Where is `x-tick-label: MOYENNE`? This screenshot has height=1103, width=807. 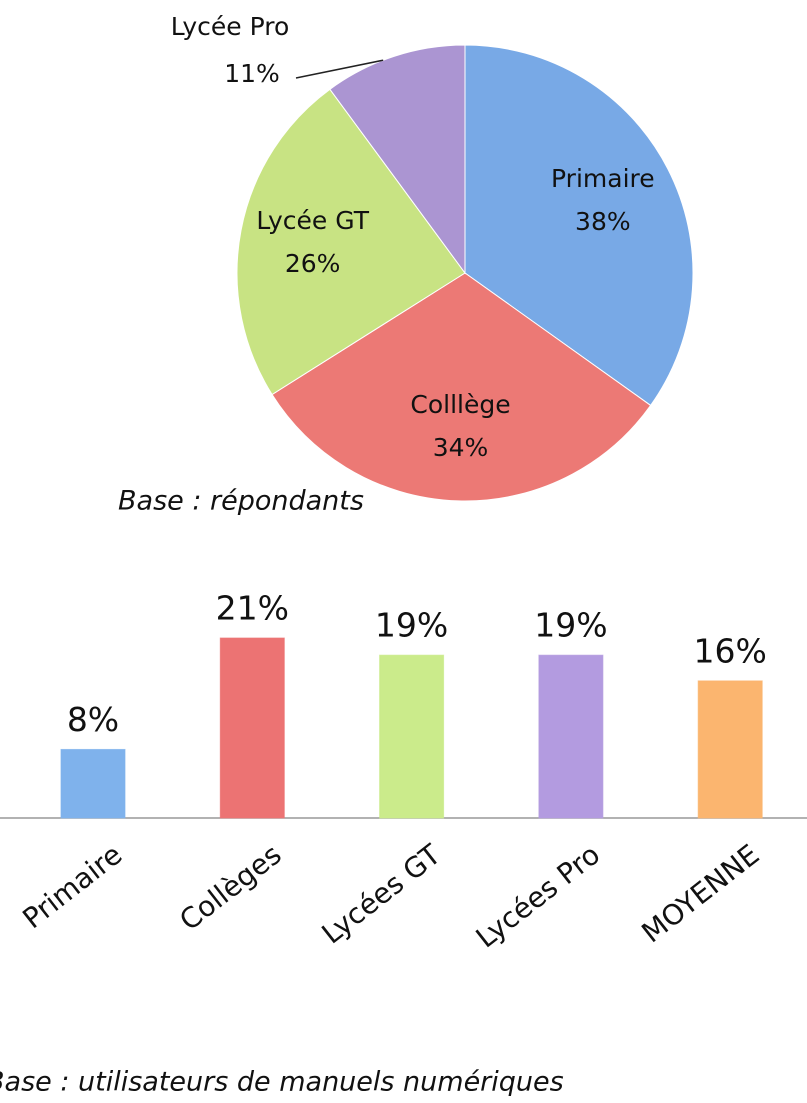 x-tick-label: MOYENNE is located at coordinates (701, 894).